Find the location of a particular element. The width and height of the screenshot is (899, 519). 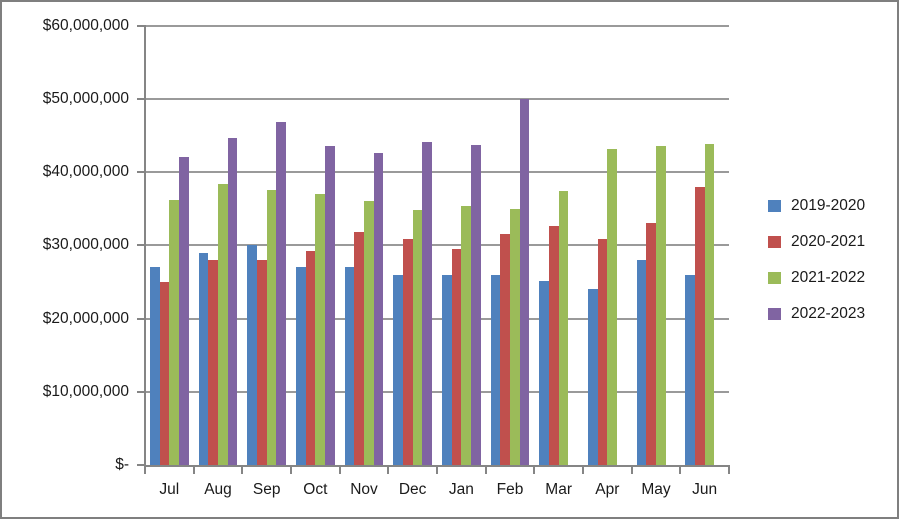

bar-2021-2022-Aug is located at coordinates (223, 324).